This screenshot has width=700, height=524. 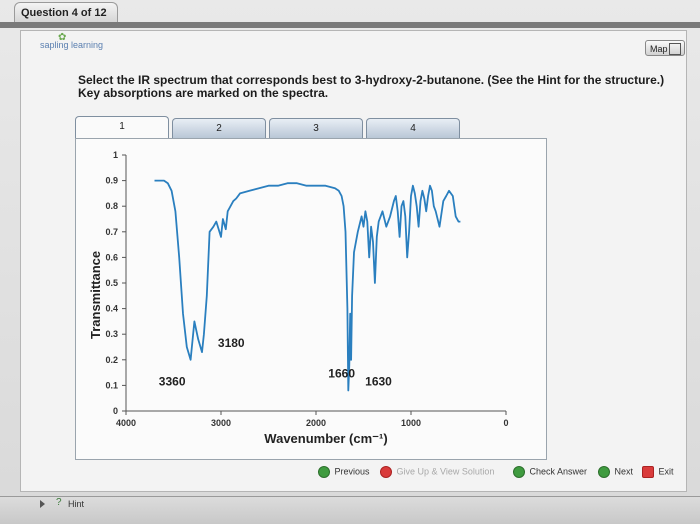 I want to click on x-axis-label: Wavenumber (cm⁻¹), so click(x=325, y=438).